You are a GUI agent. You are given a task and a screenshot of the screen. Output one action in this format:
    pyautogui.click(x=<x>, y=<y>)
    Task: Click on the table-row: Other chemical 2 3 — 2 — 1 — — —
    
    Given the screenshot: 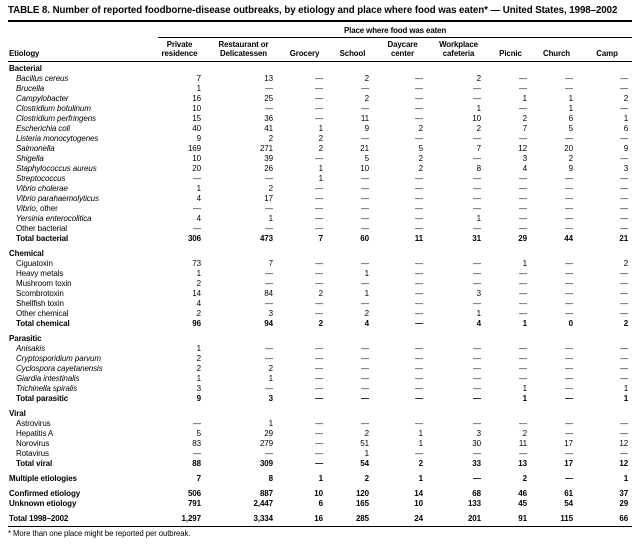 What is the action you would take?
    pyautogui.click(x=320, y=314)
    